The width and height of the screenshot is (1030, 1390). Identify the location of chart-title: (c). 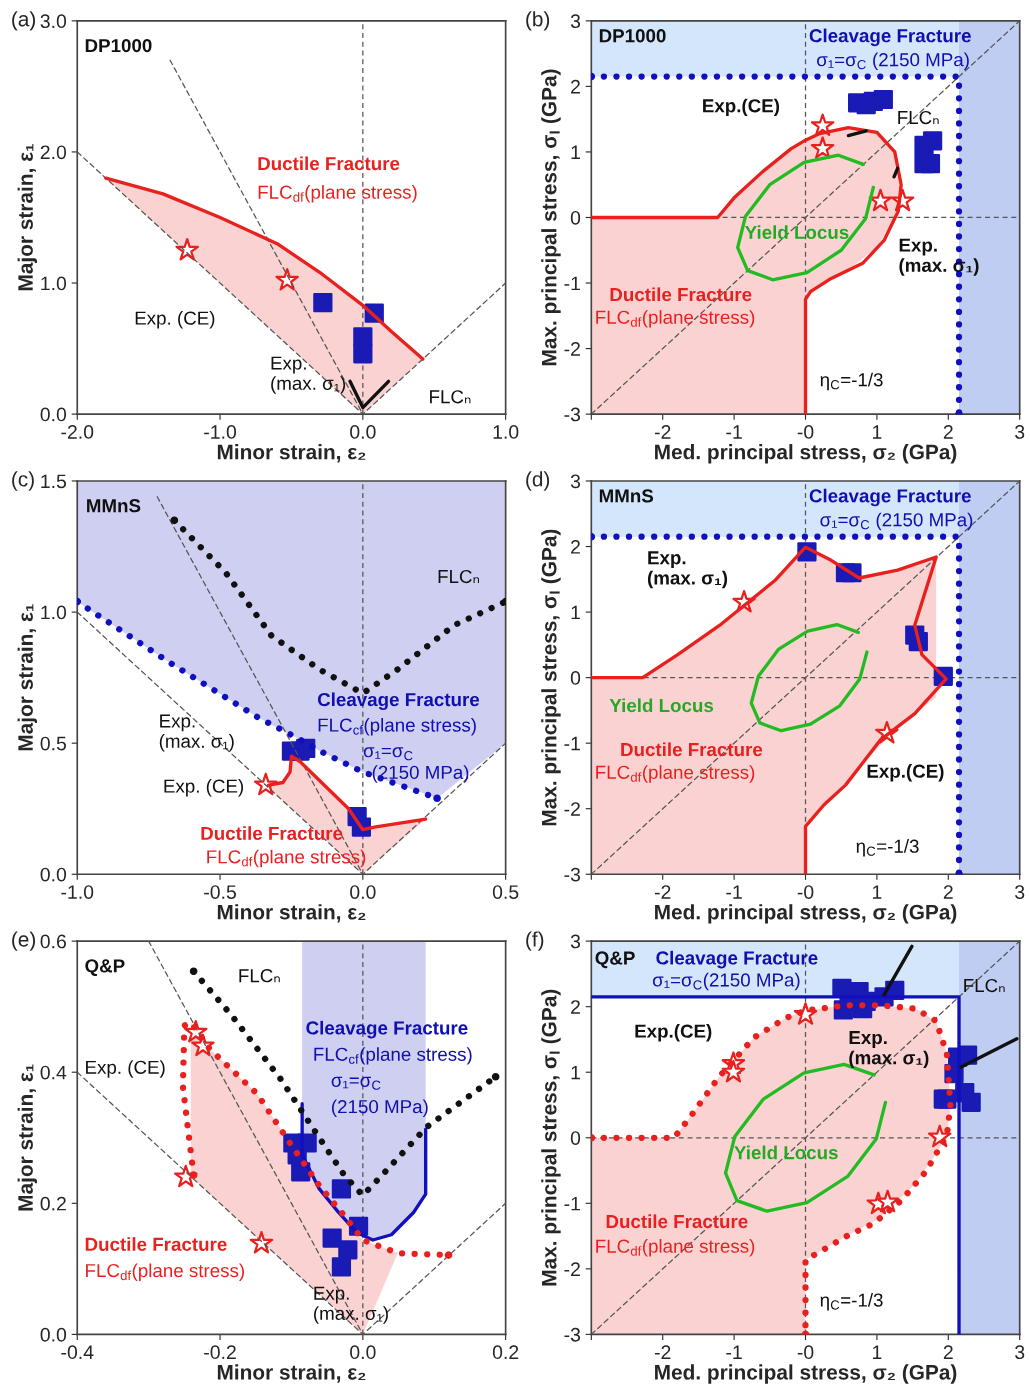
(23, 481).